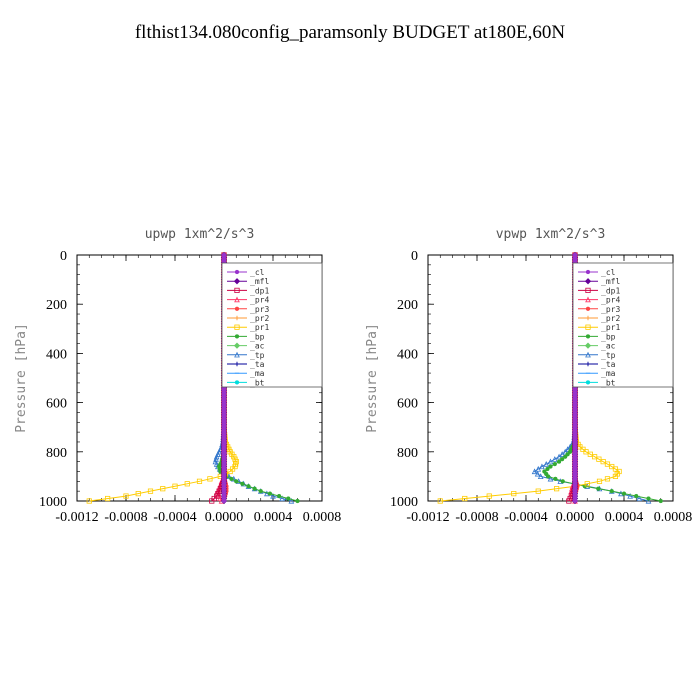 The width and height of the screenshot is (700, 700). What do you see at coordinates (599, 281) in the screenshot?
I see `legend-entry: _mfl` at bounding box center [599, 281].